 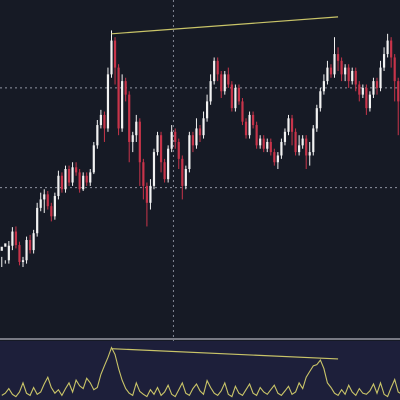 I want to click on price-trendline, so click(x=225, y=25).